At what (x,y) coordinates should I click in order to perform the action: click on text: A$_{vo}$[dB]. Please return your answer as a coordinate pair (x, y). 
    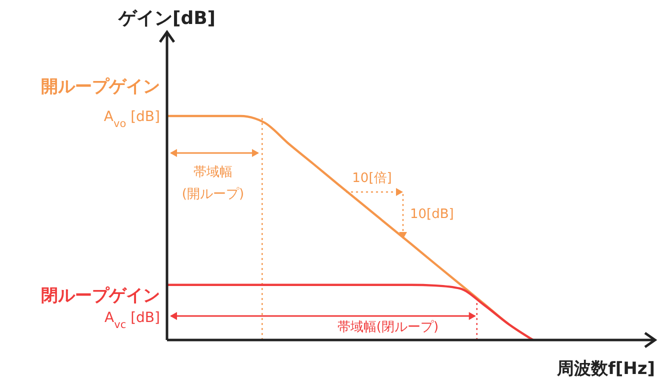
    Looking at the image, I should click on (132, 119).